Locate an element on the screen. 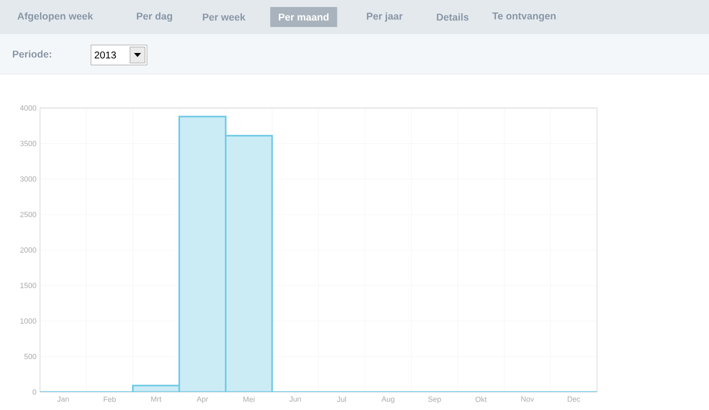 Image resolution: width=709 pixels, height=410 pixels. text: Per maand is located at coordinates (303, 17).